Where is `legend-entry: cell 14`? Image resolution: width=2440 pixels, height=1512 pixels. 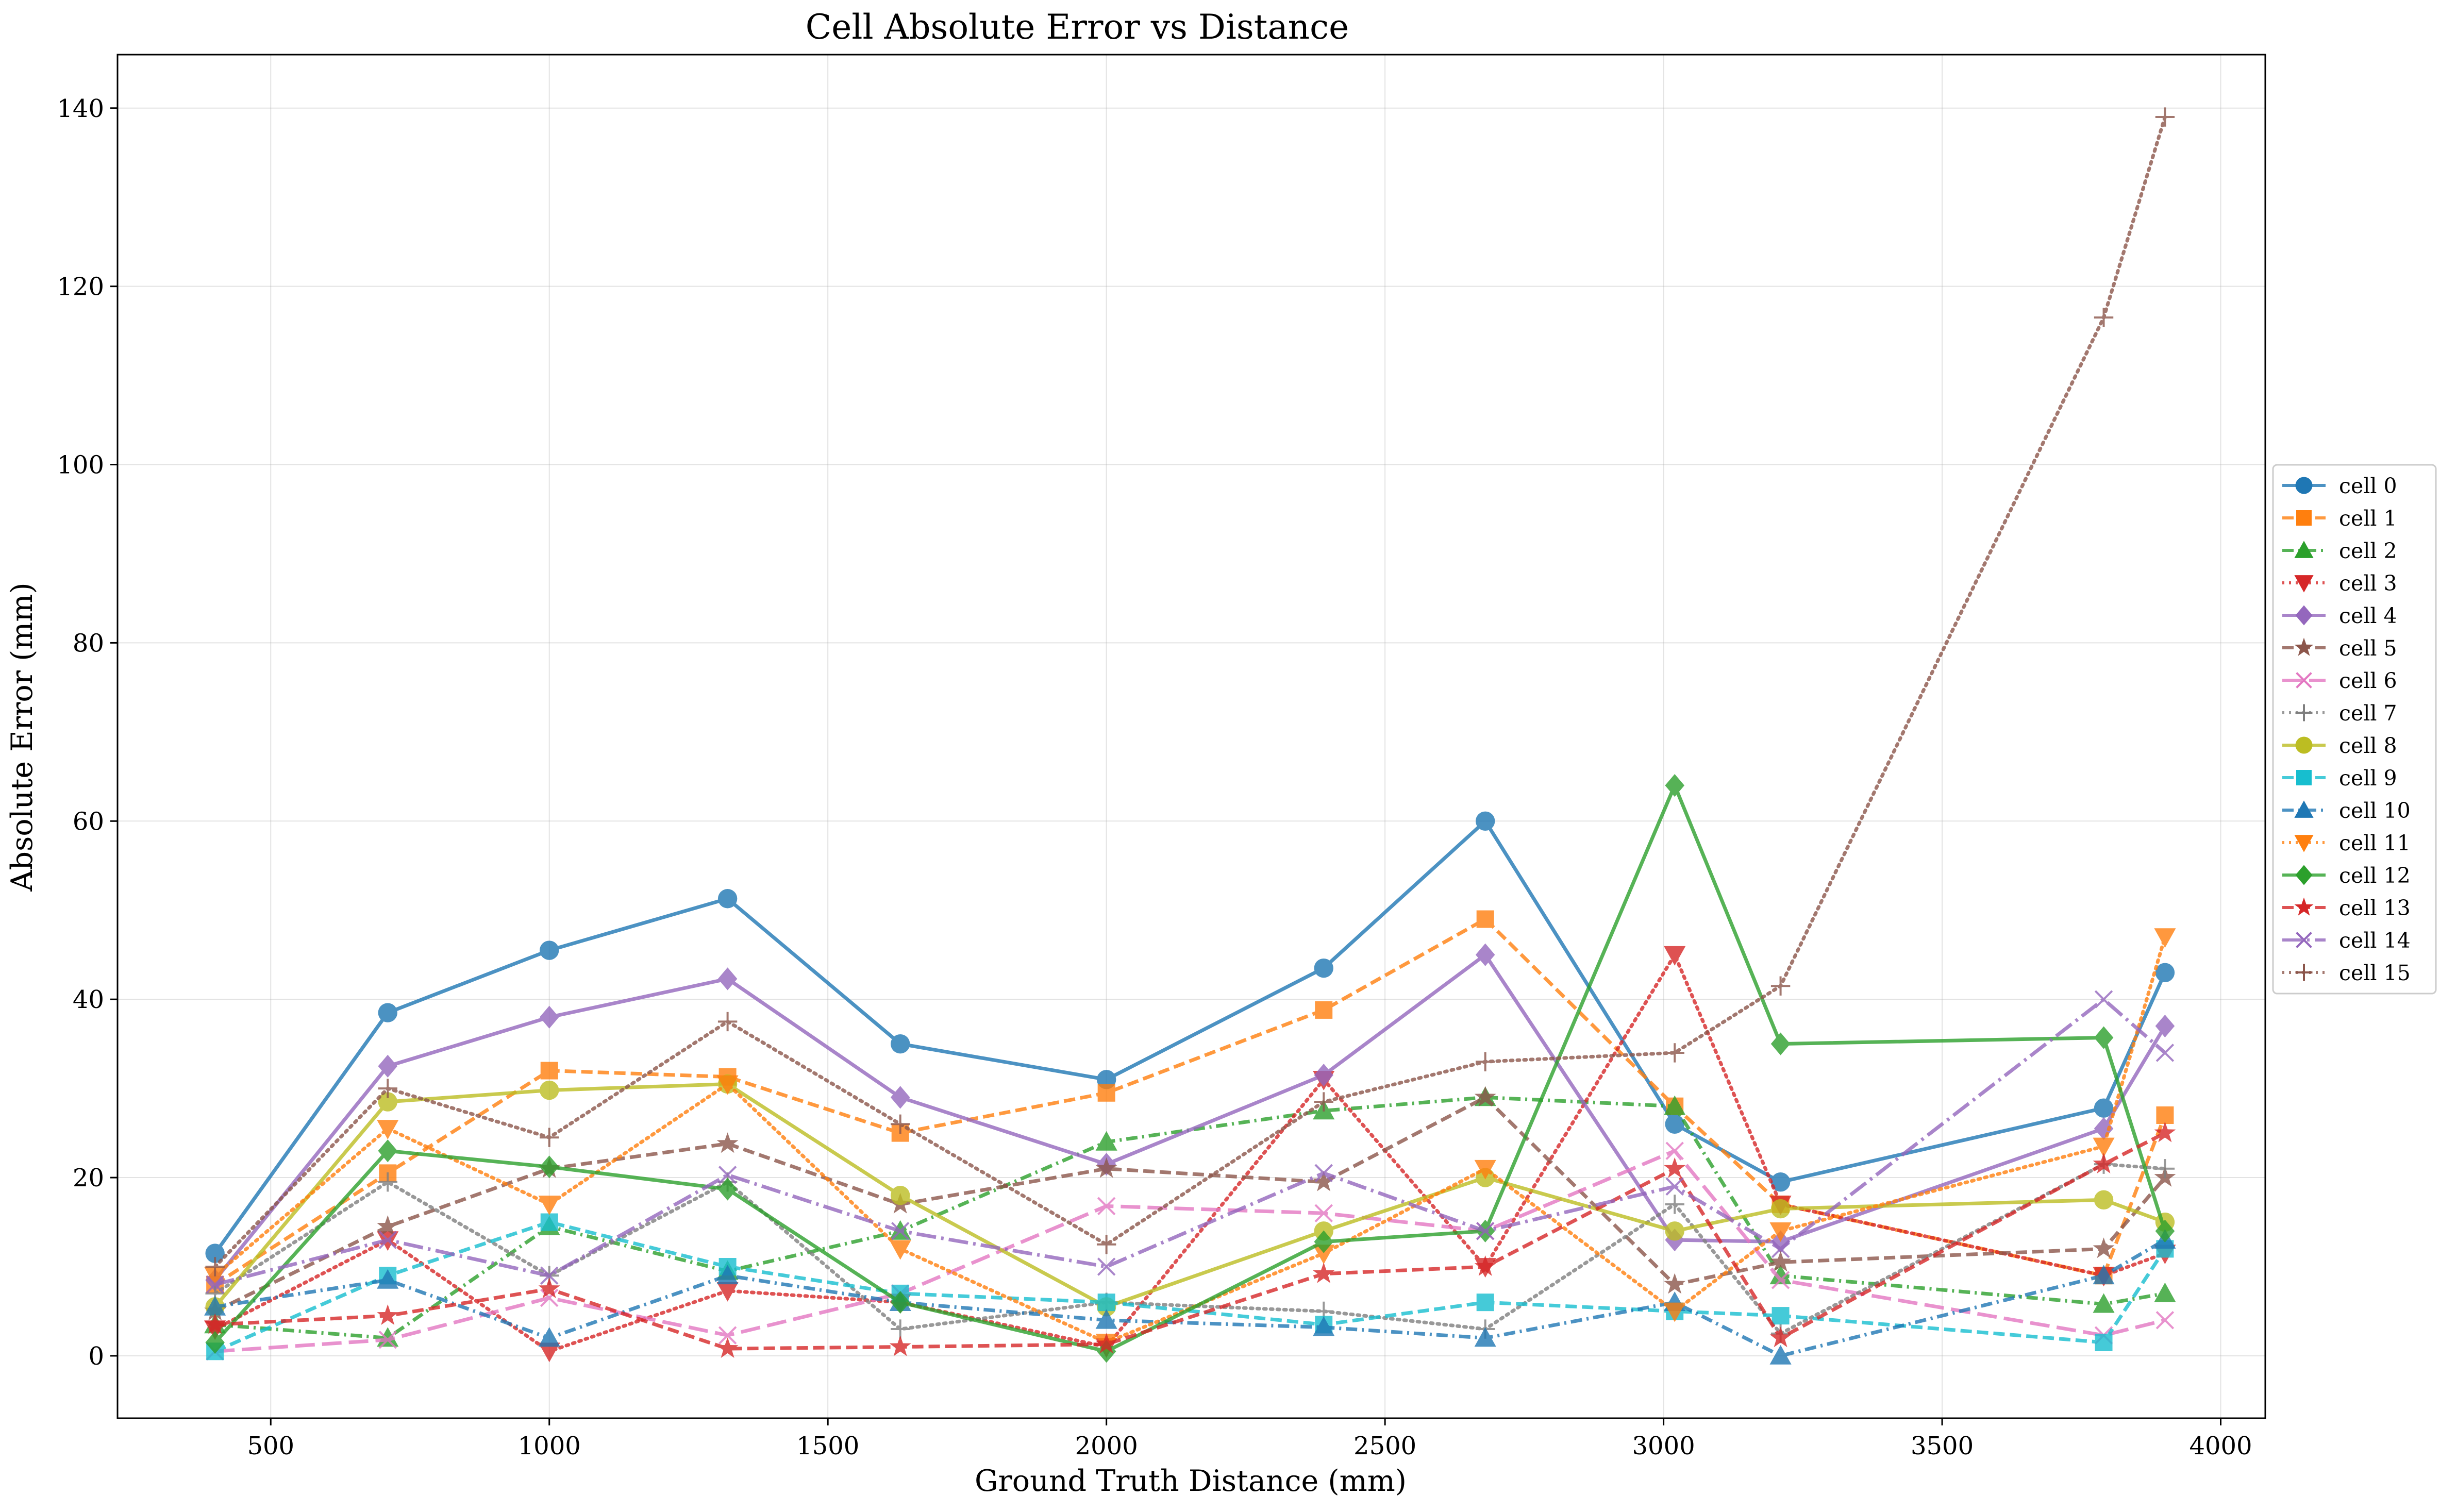
legend-entry: cell 14 is located at coordinates (2346, 940).